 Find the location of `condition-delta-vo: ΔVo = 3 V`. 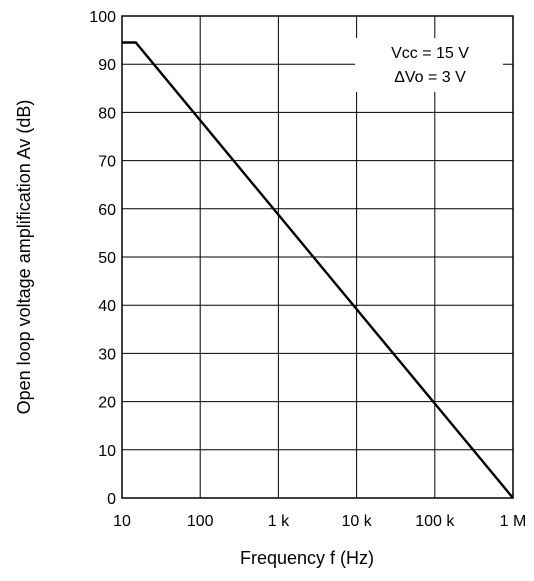

condition-delta-vo: ΔVo = 3 V is located at coordinates (430, 77).